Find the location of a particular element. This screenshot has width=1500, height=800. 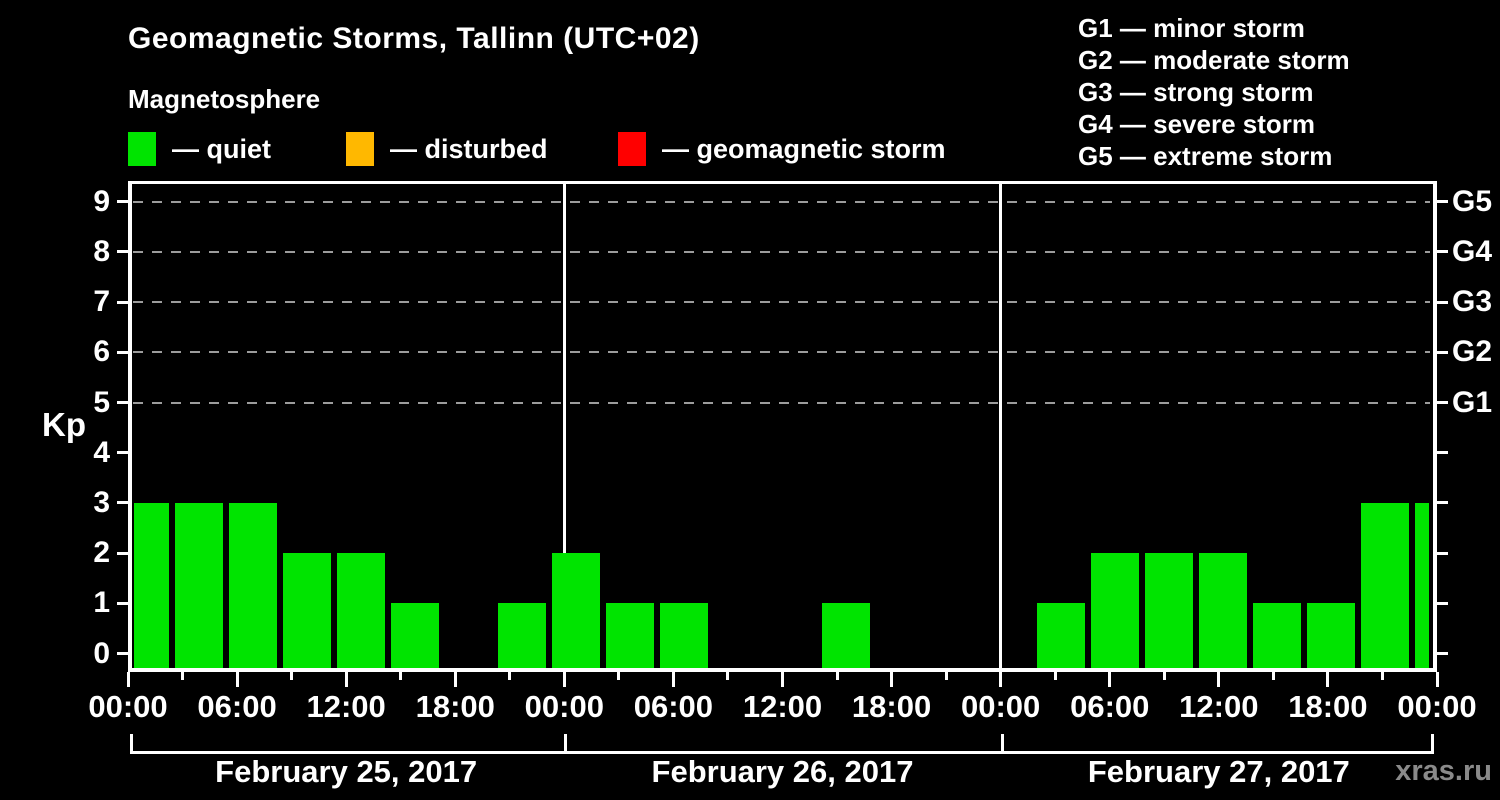

y-axis-label-3: 3 is located at coordinates (101, 502).